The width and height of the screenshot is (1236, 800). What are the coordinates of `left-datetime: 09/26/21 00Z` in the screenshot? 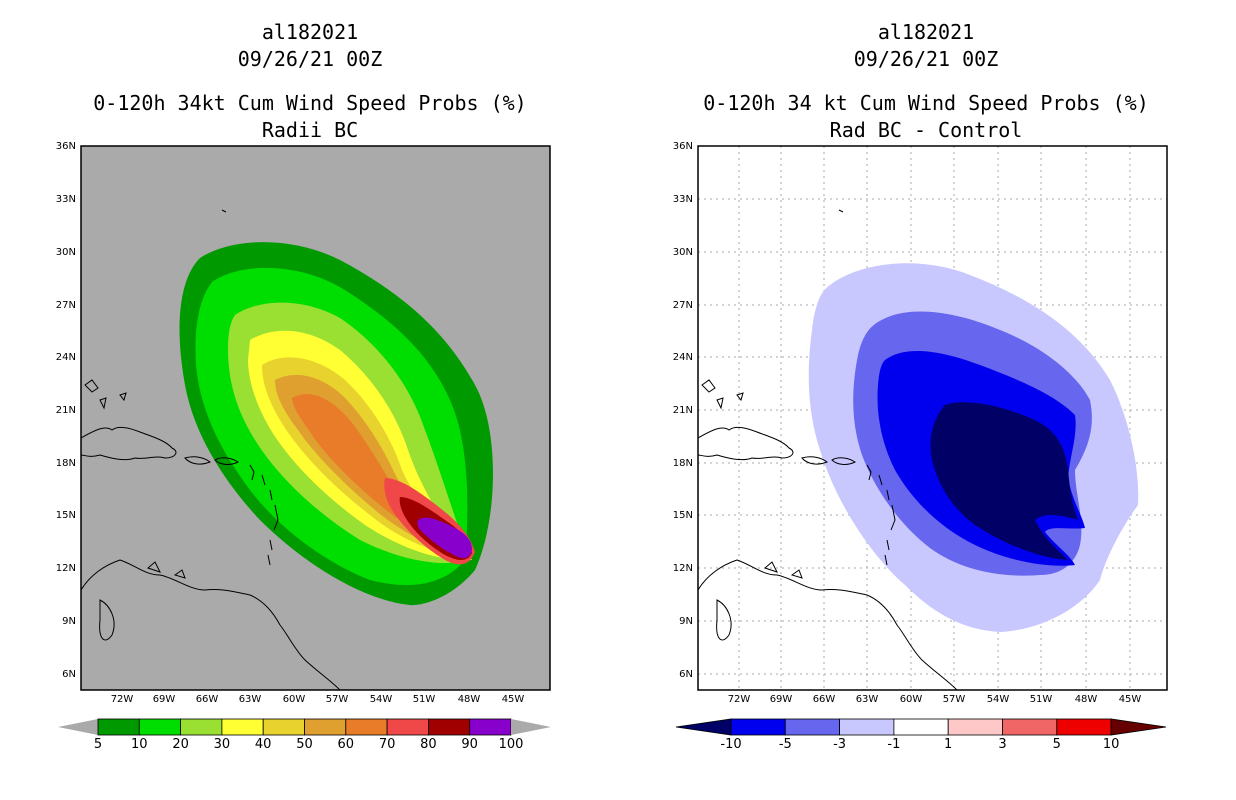 It's located at (310, 59).